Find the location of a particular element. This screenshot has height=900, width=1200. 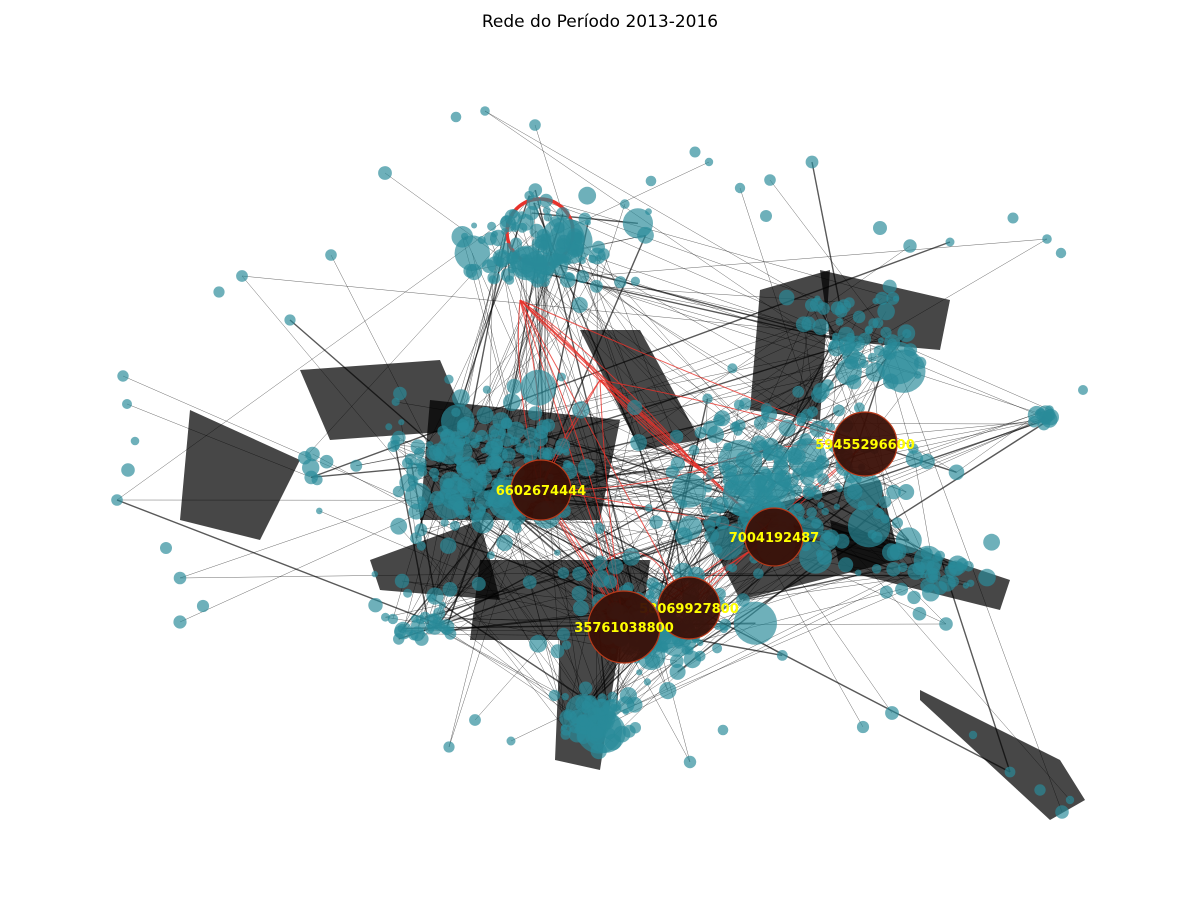

hub-node is located at coordinates (774, 537).